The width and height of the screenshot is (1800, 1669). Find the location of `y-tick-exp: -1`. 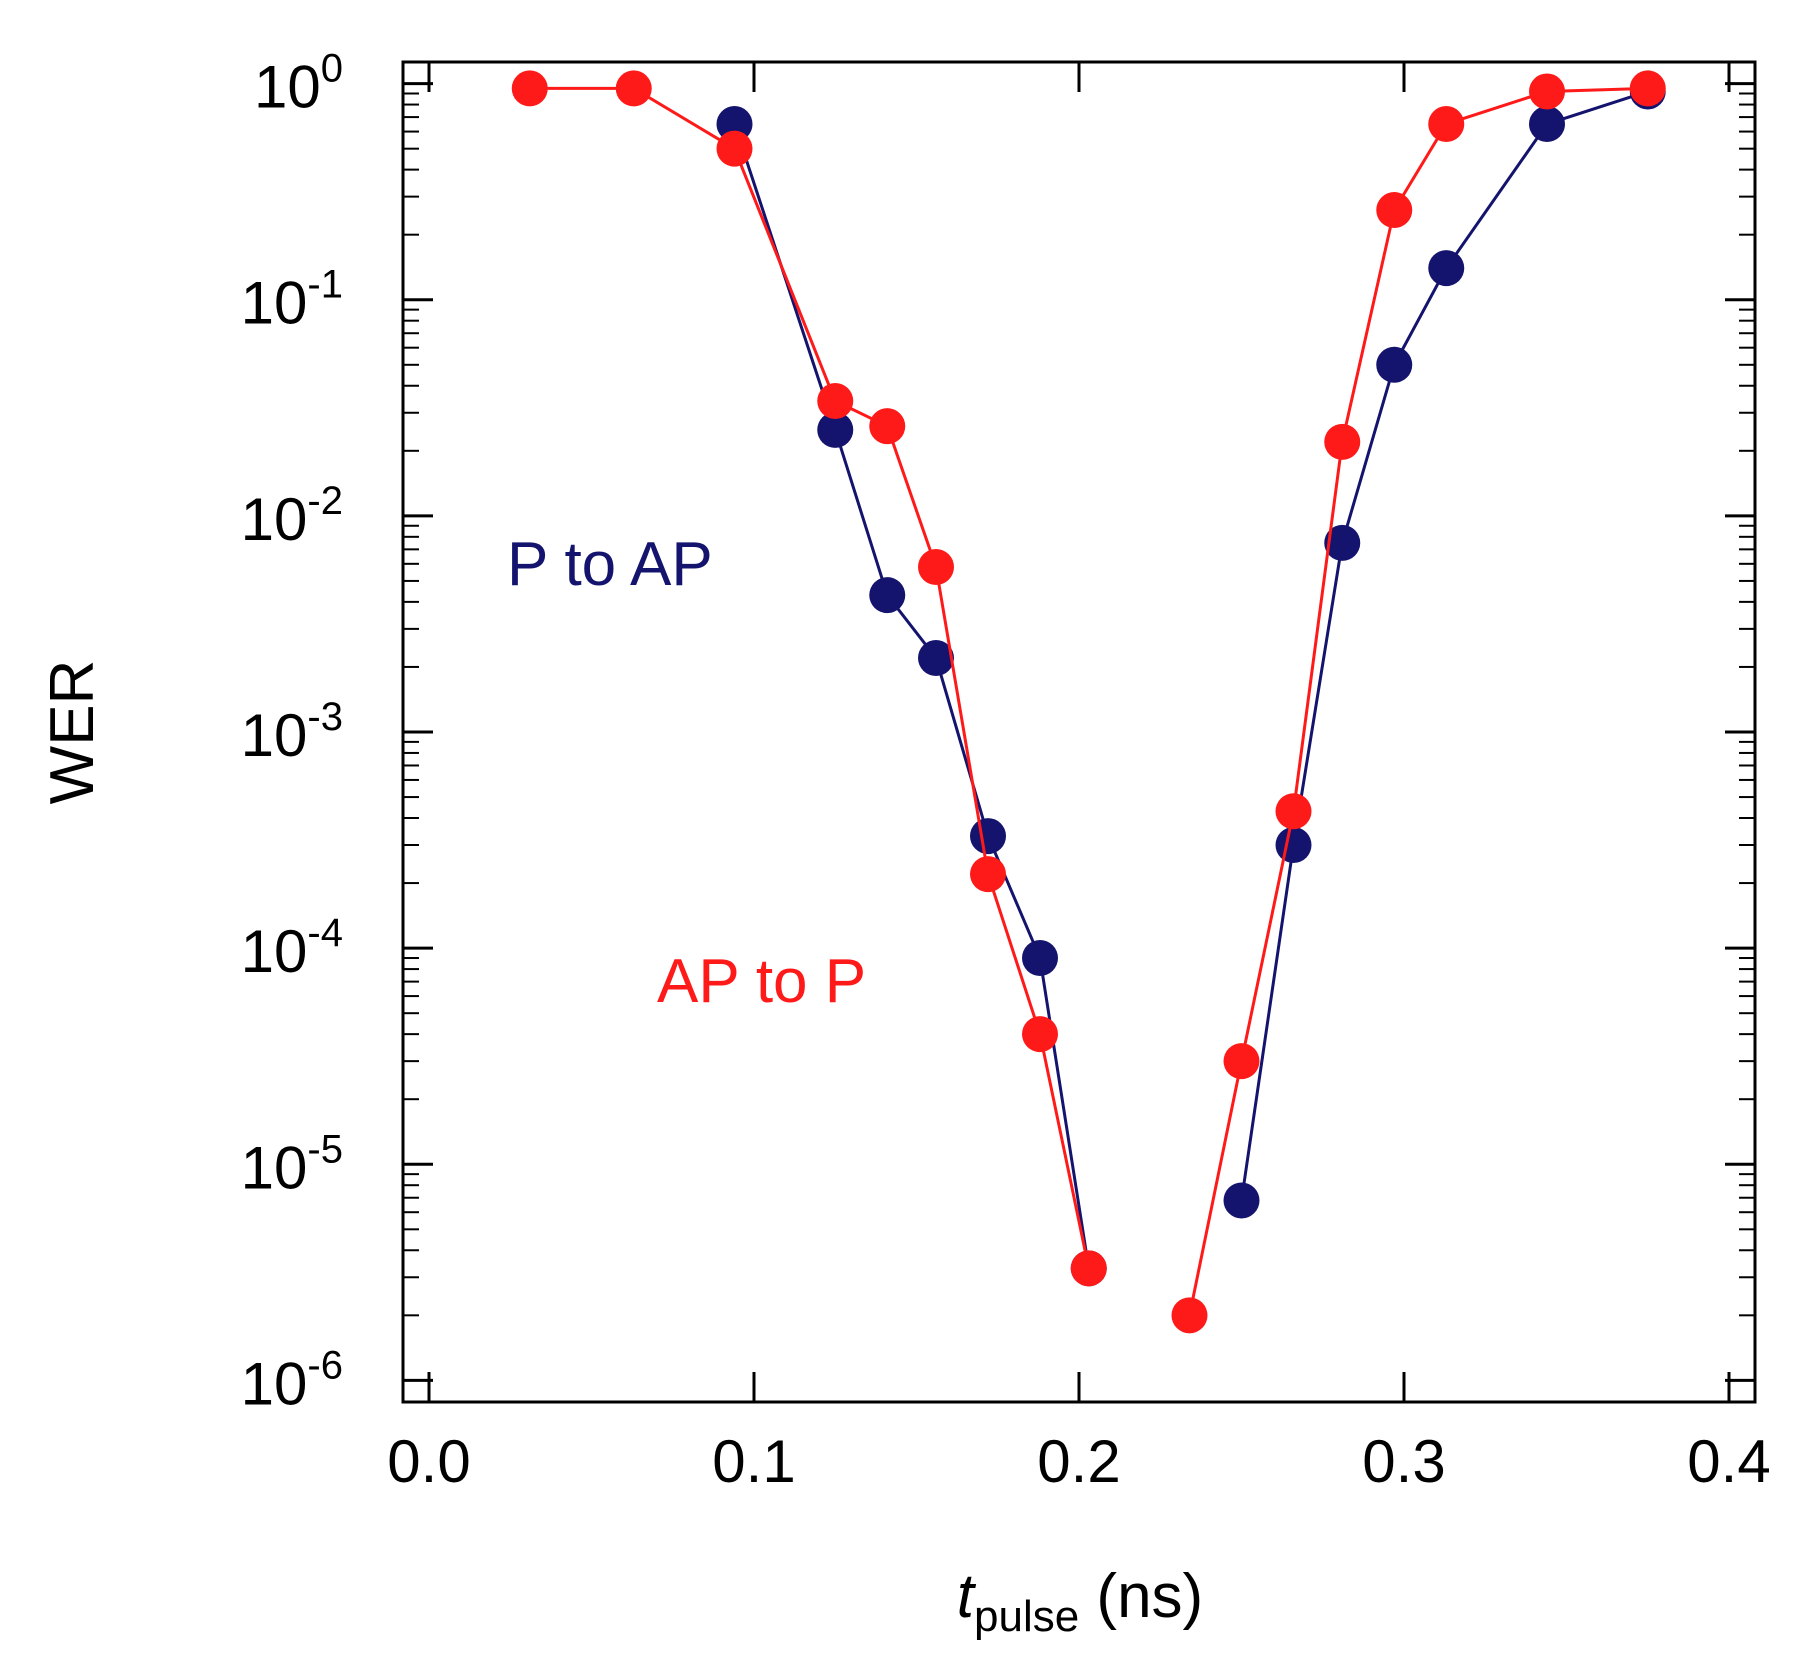

y-tick-exp: -1 is located at coordinates (325, 285).